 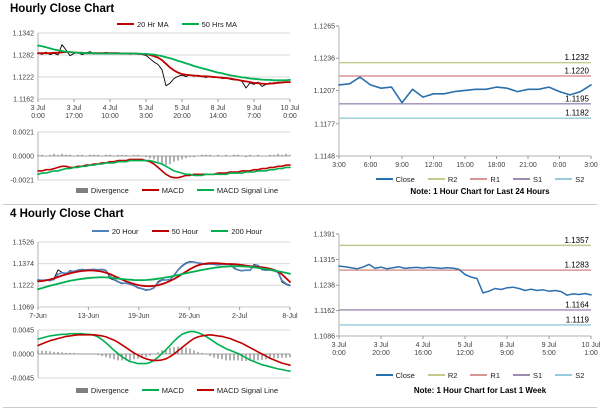 I want to click on svg-text: 1.1374, so click(x=24, y=264).